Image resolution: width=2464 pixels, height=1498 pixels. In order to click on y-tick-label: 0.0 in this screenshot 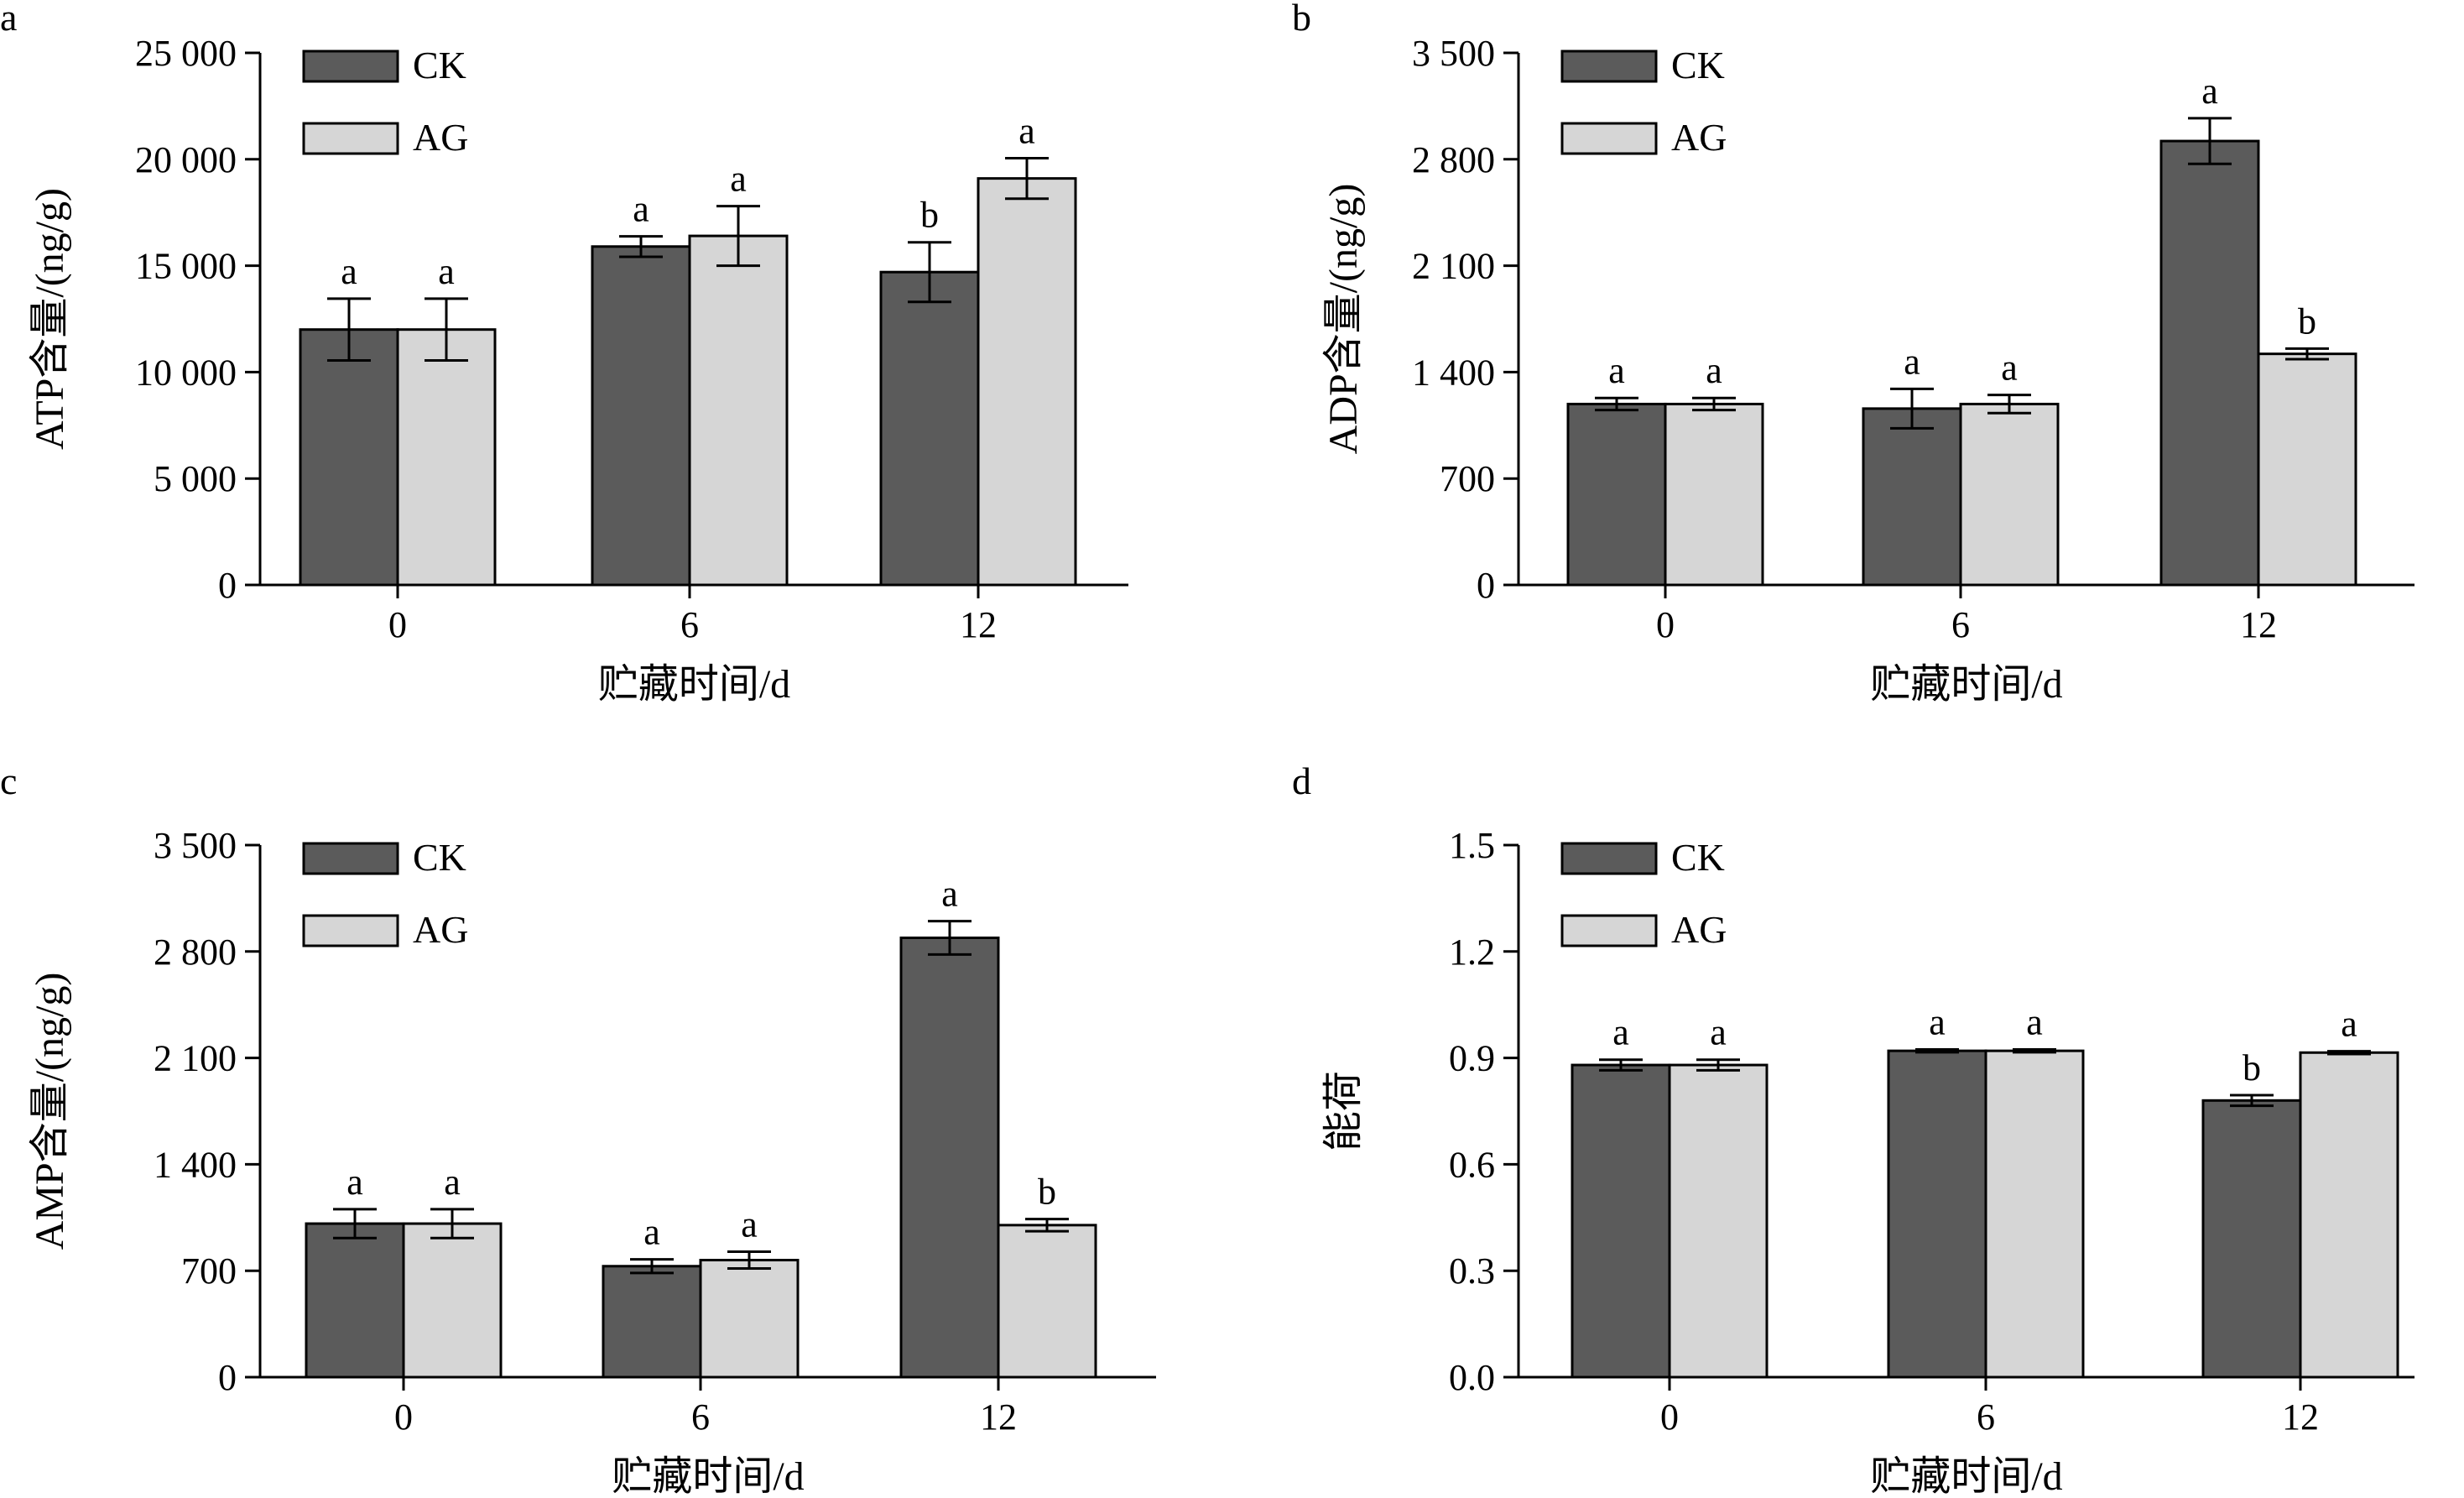, I will do `click(1472, 1377)`.